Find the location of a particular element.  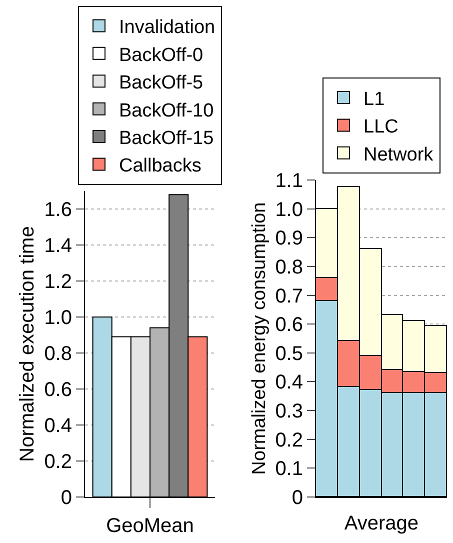

legend-label: L1 is located at coordinates (374, 99).